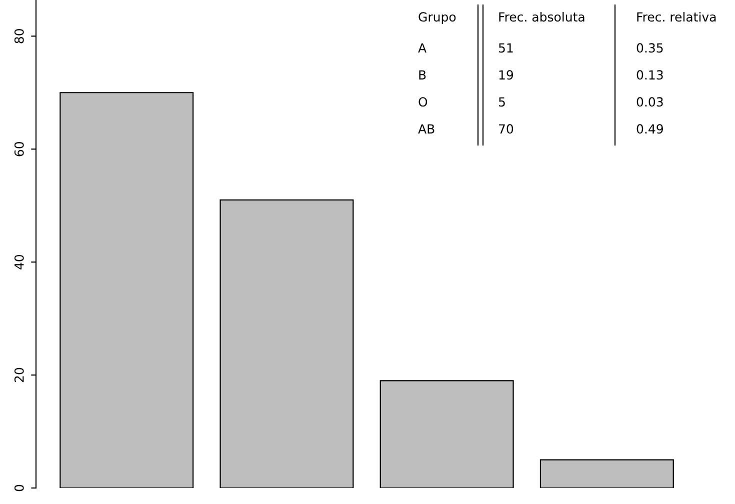  Describe the element at coordinates (505, 48) in the screenshot. I see `annotation: 51` at that location.